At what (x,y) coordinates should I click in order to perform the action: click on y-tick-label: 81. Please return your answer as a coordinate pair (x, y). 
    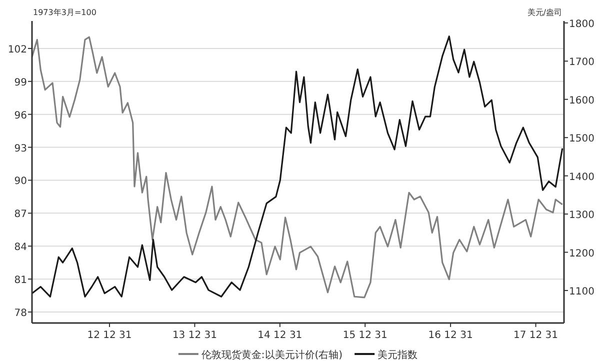
    Looking at the image, I should click on (20, 280).